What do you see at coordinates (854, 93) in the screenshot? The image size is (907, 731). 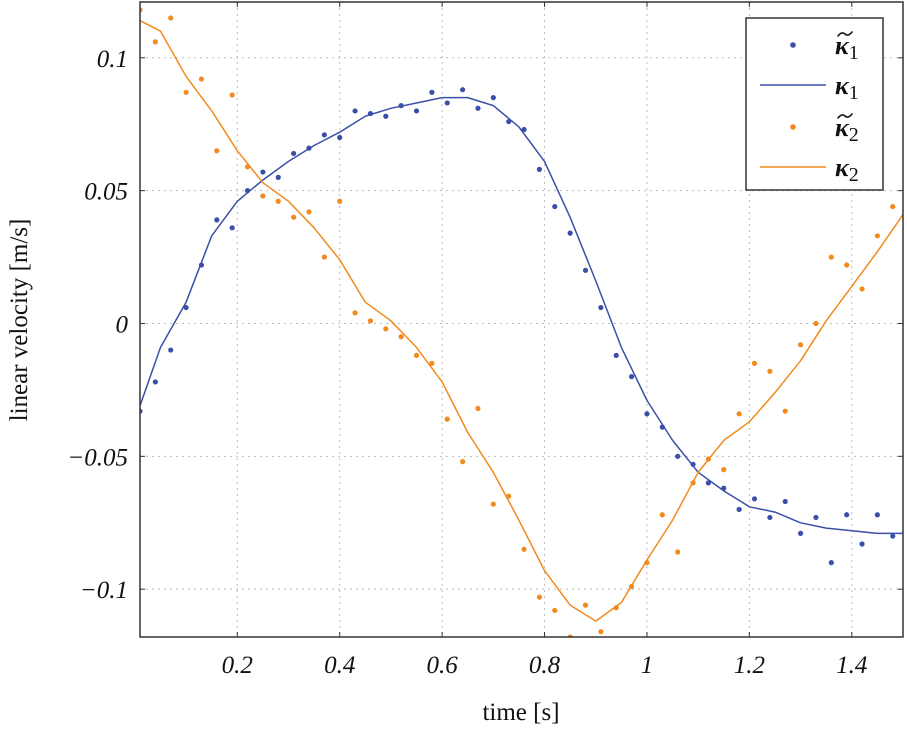 I see `legend-subscript: 1` at bounding box center [854, 93].